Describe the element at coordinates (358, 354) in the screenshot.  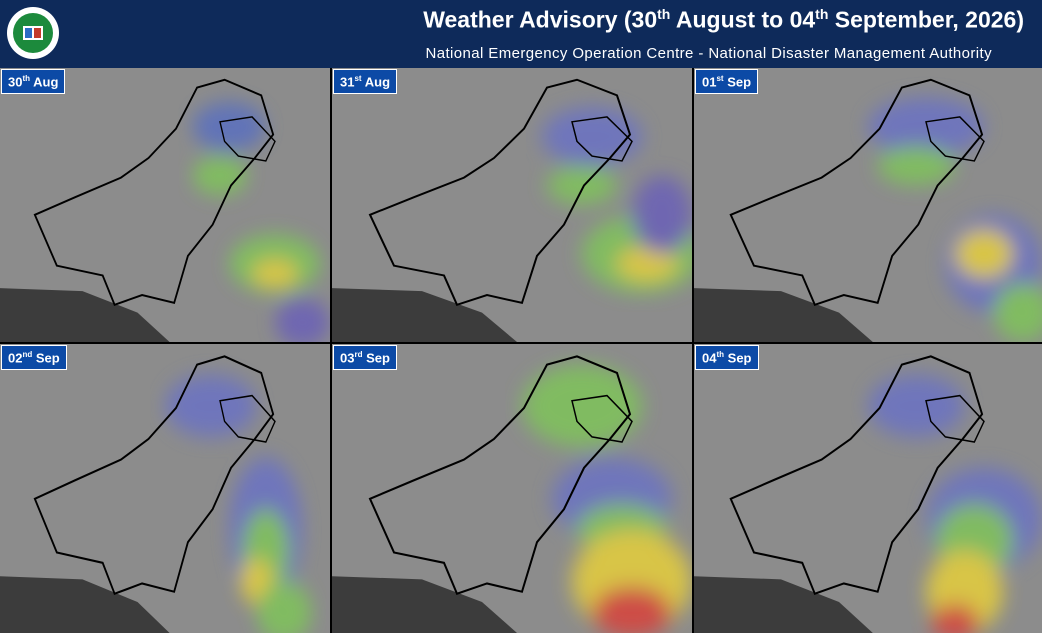
I see `day-suffix: rd` at that location.